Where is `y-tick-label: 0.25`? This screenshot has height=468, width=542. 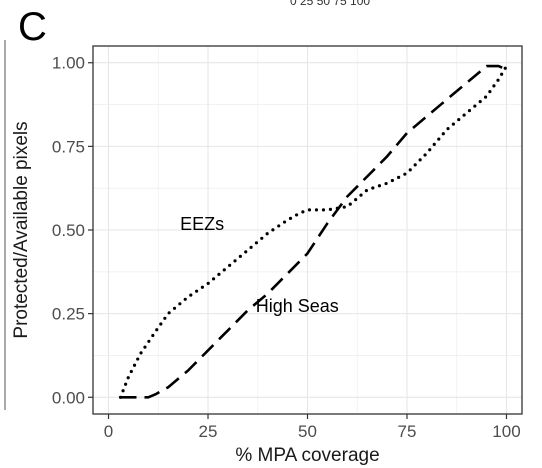
y-tick-label: 0.25 is located at coordinates (68, 314).